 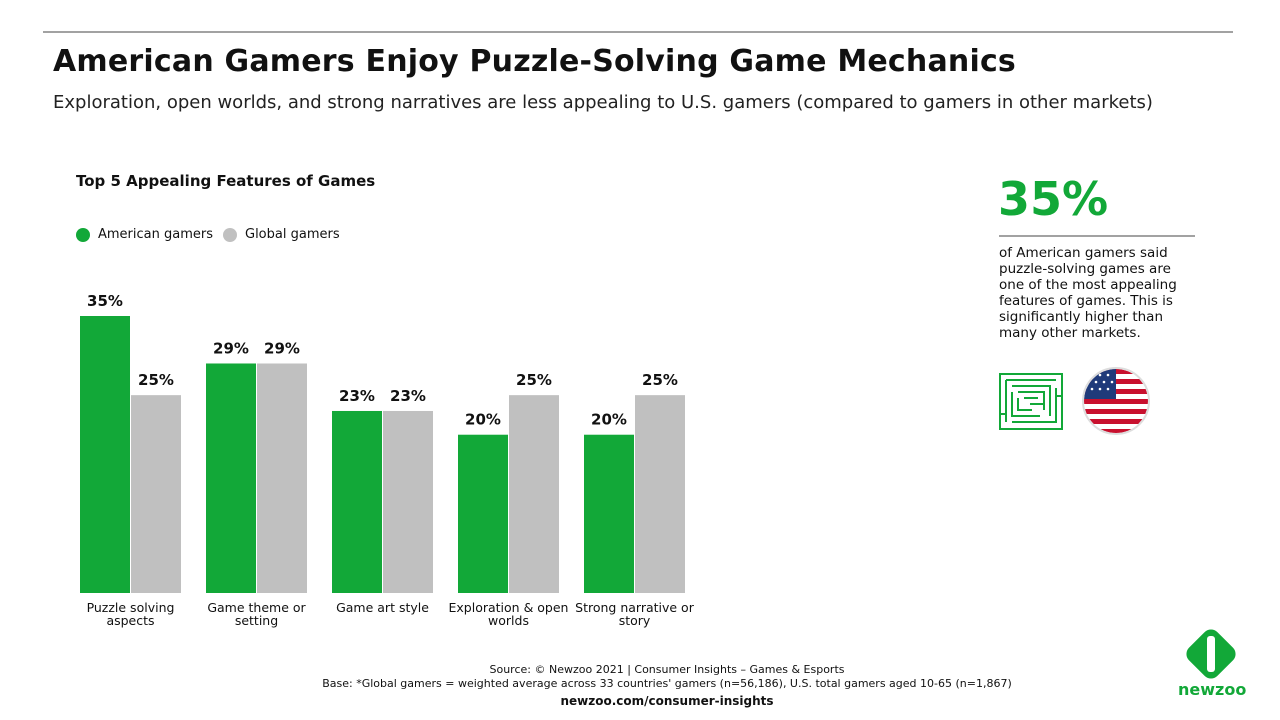 I want to click on value-label: 35%, so click(x=105, y=301).